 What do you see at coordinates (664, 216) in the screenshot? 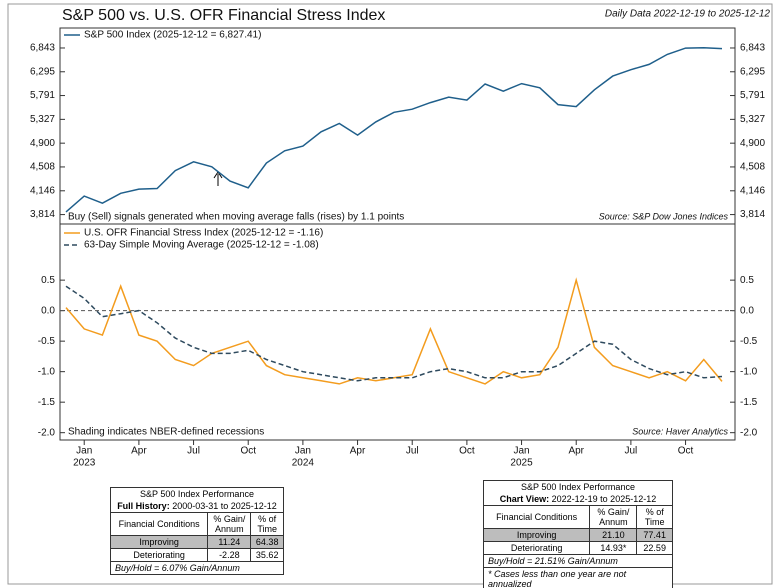
I see `source: Source: S&P Dow Jones Indices` at bounding box center [664, 216].